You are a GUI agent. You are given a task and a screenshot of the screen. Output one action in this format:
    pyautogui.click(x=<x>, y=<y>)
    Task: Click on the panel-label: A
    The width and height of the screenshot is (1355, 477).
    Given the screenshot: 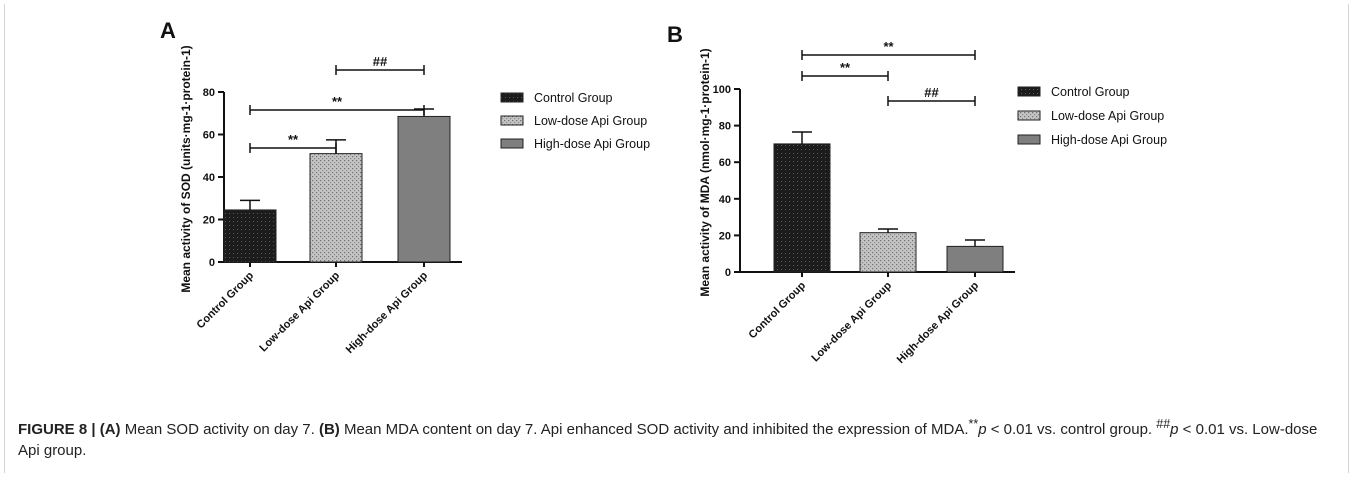 What is the action you would take?
    pyautogui.click(x=168, y=30)
    